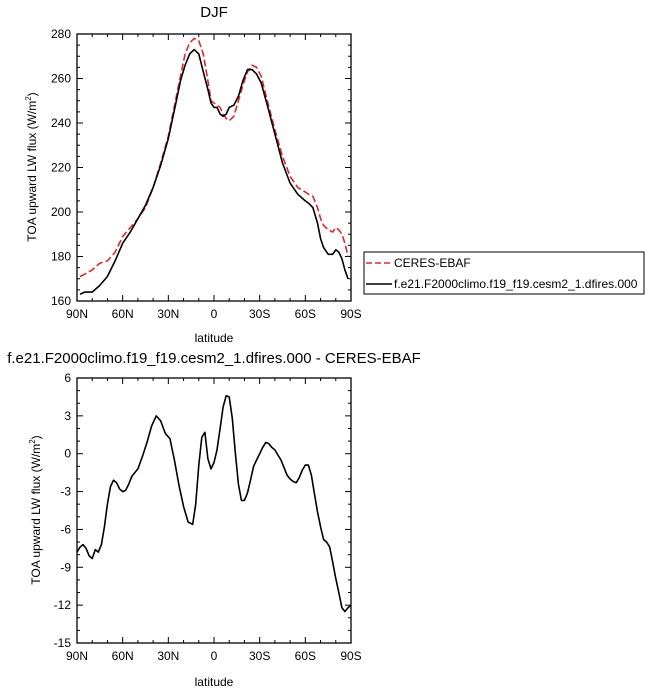 This screenshot has width=649, height=692. I want to click on chart-bottom-ytick-label: -9, so click(65, 567).